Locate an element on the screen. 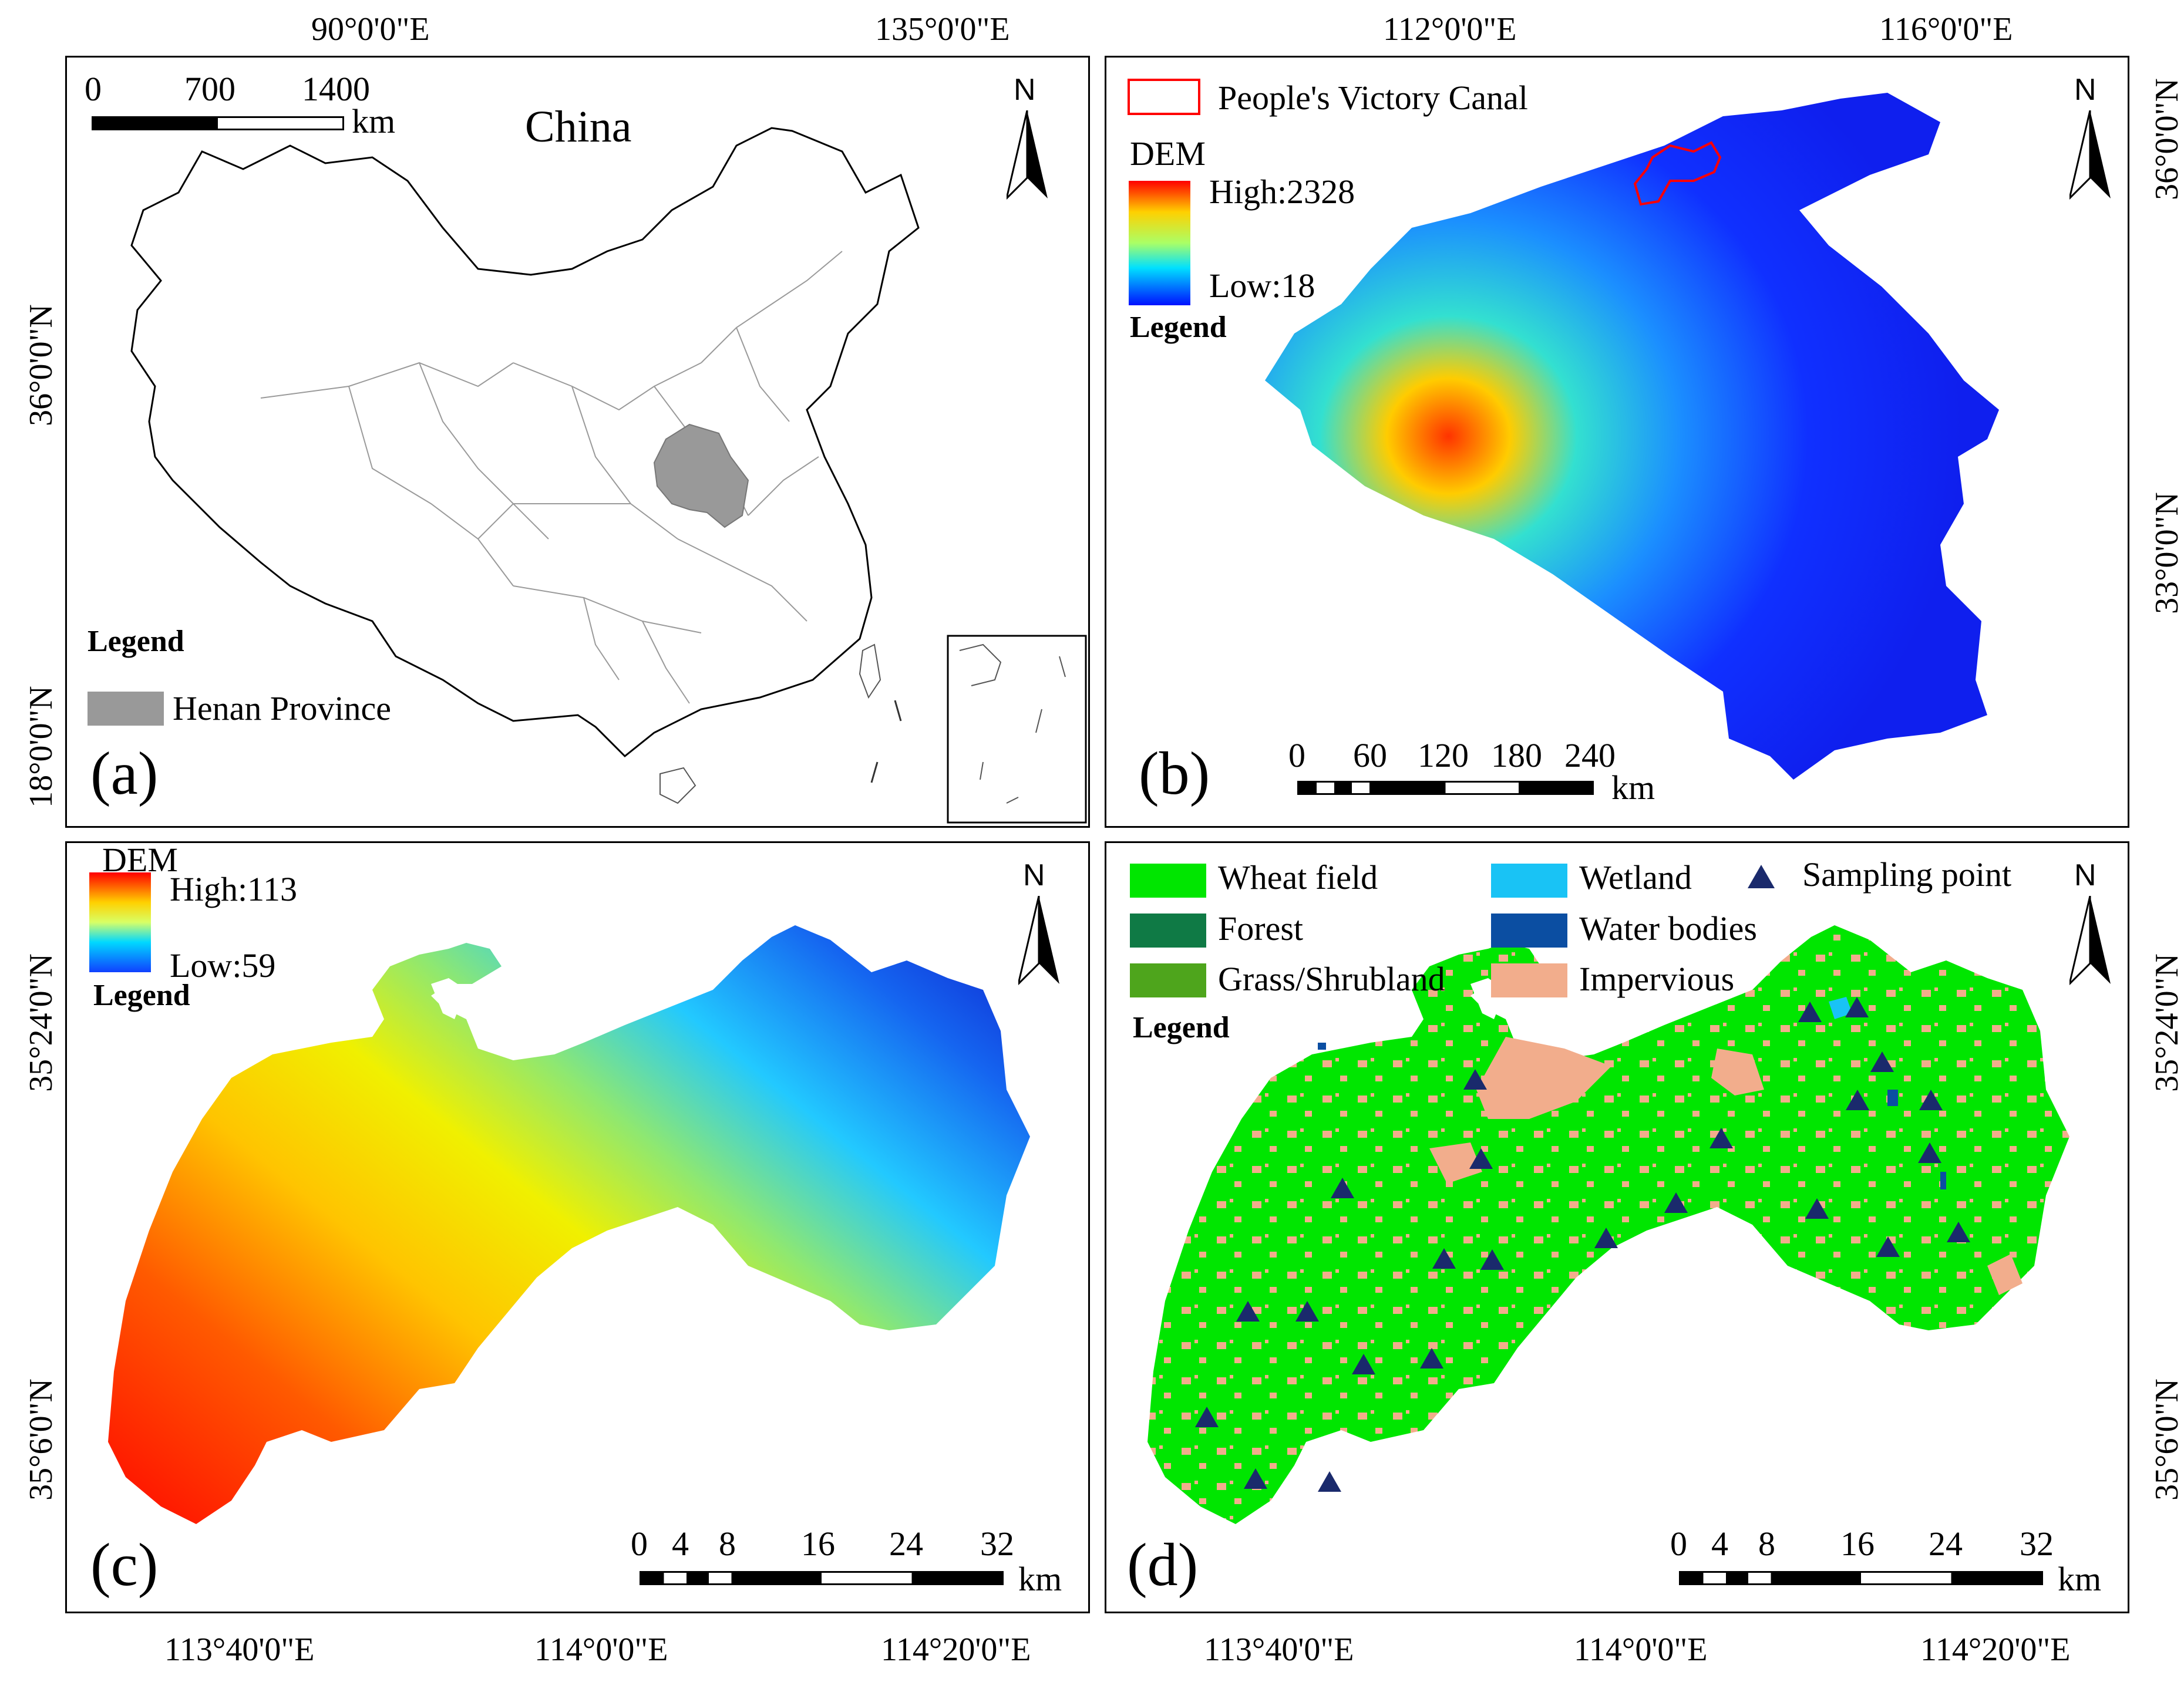  canal-legend-label: People's Victory Canal is located at coordinates (1373, 98).